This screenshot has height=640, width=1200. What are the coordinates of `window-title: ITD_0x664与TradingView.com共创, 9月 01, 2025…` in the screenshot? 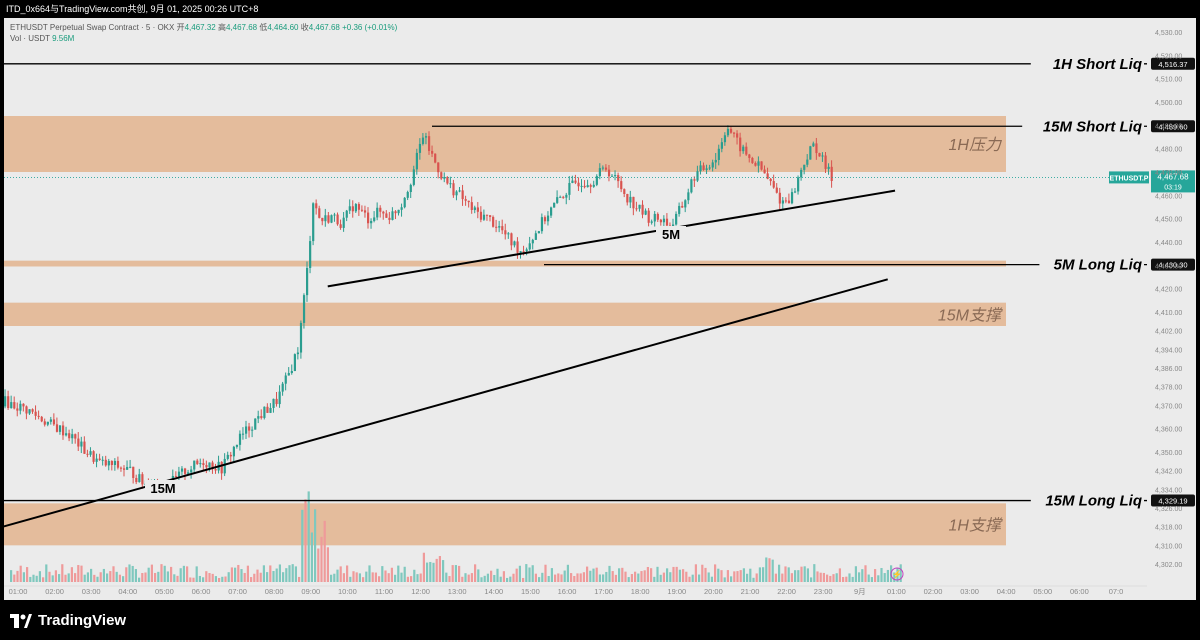 It's located at (600, 9).